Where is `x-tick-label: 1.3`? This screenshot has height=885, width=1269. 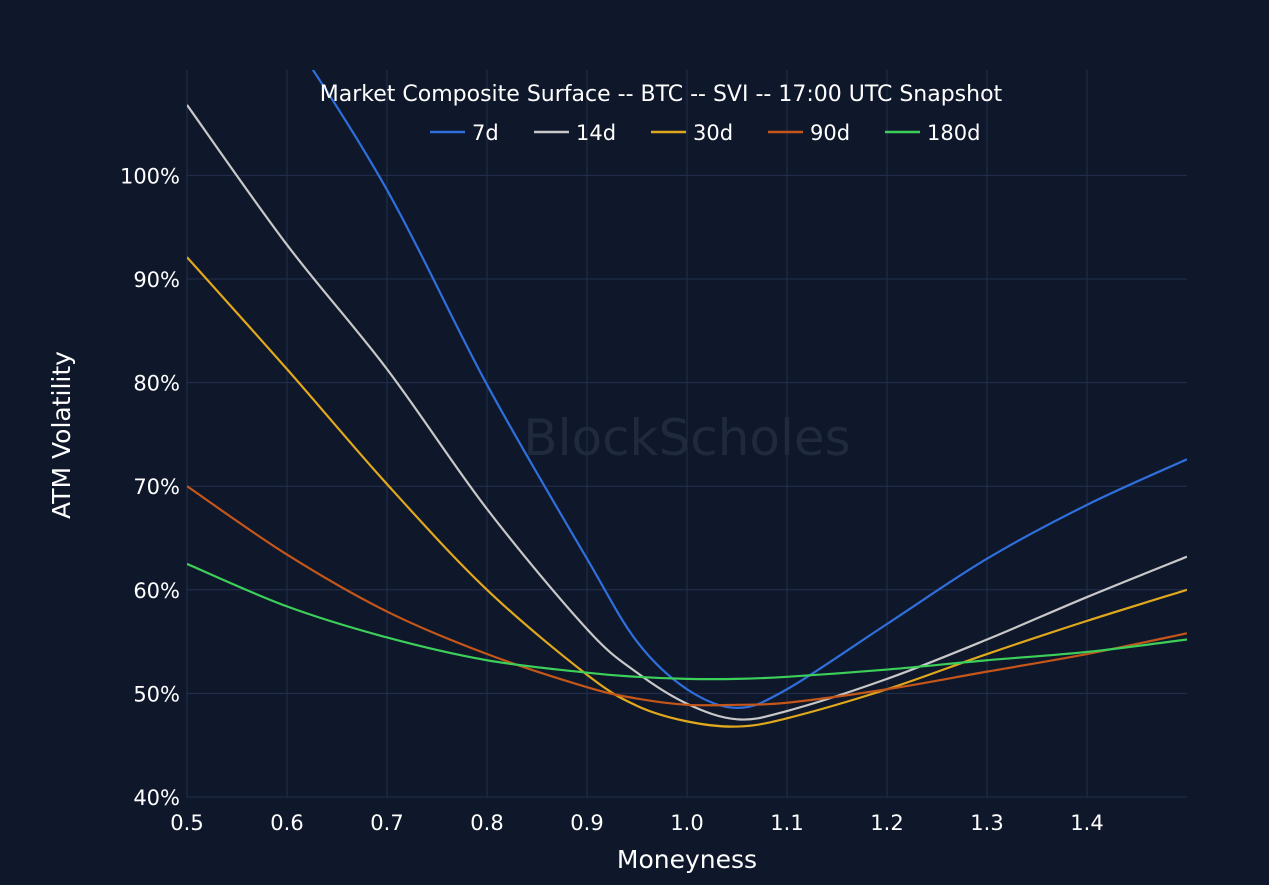 x-tick-label: 1.3 is located at coordinates (986, 823).